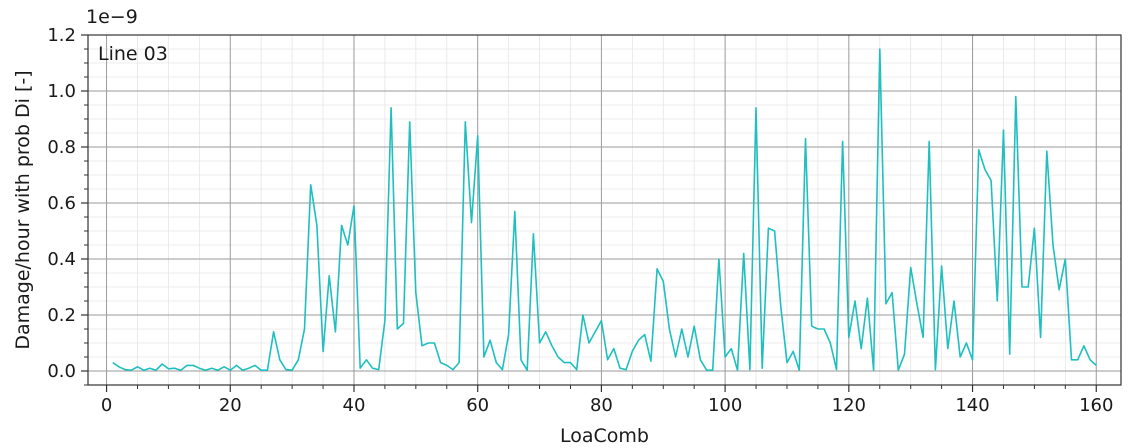 The height and width of the screenshot is (448, 1136). Describe the element at coordinates (61, 147) in the screenshot. I see `y-tick-label: 0.8` at that location.